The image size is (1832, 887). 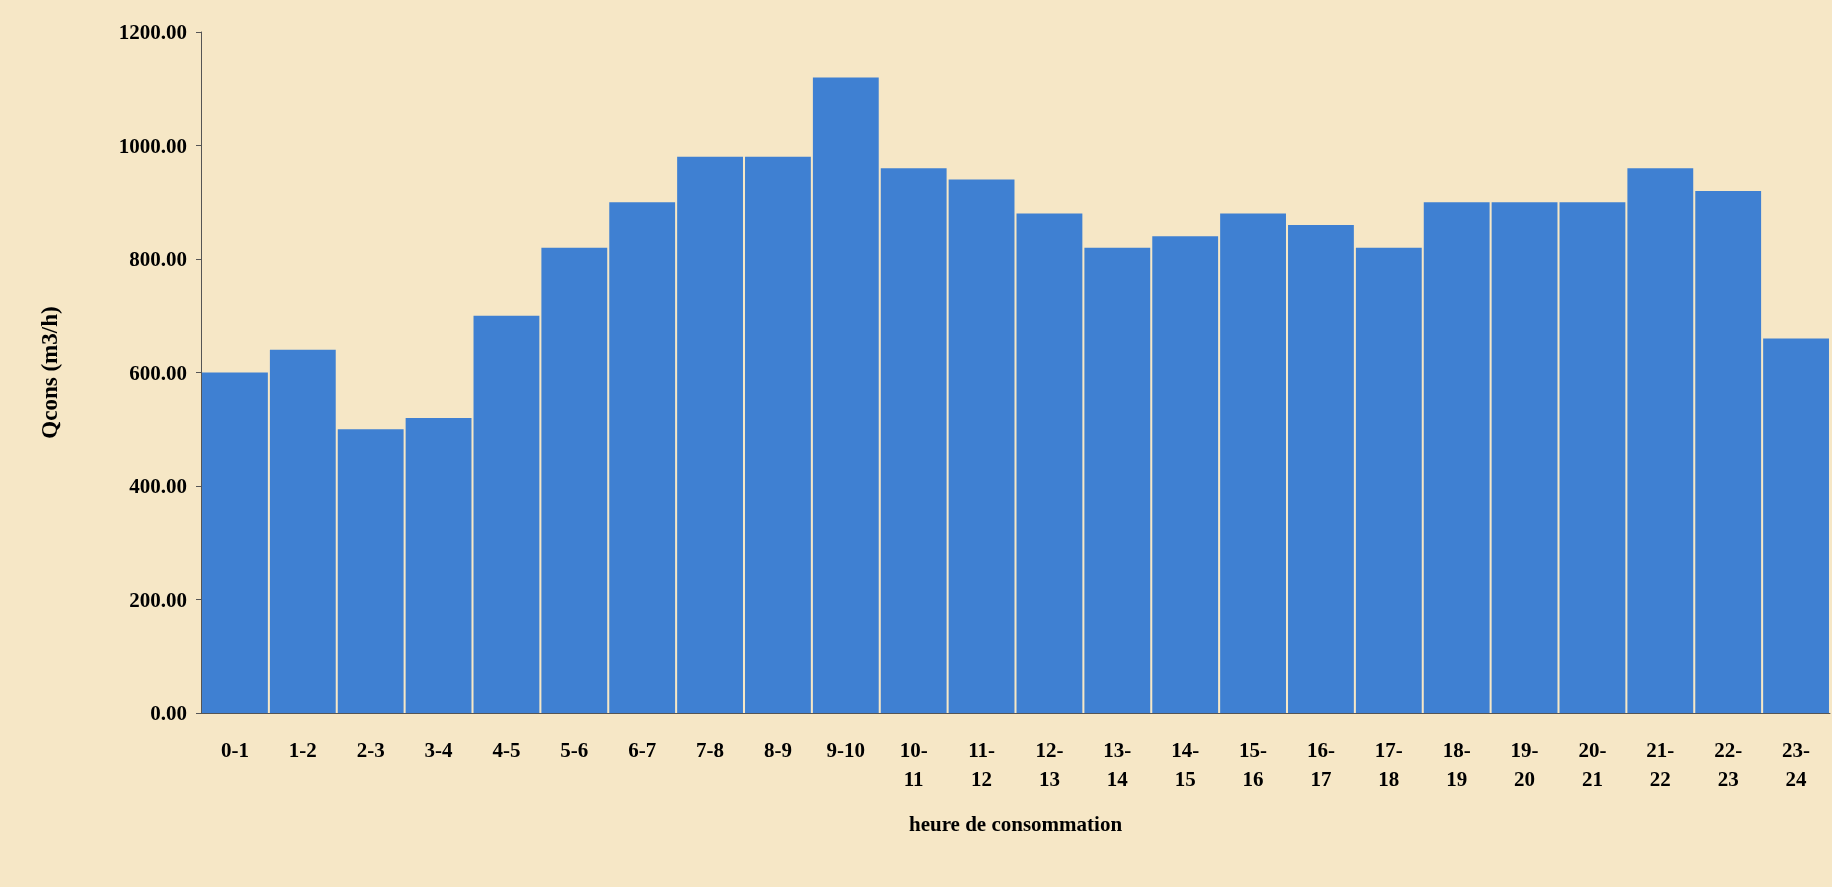 I want to click on x-tick-label: 0-1, so click(x=234, y=749).